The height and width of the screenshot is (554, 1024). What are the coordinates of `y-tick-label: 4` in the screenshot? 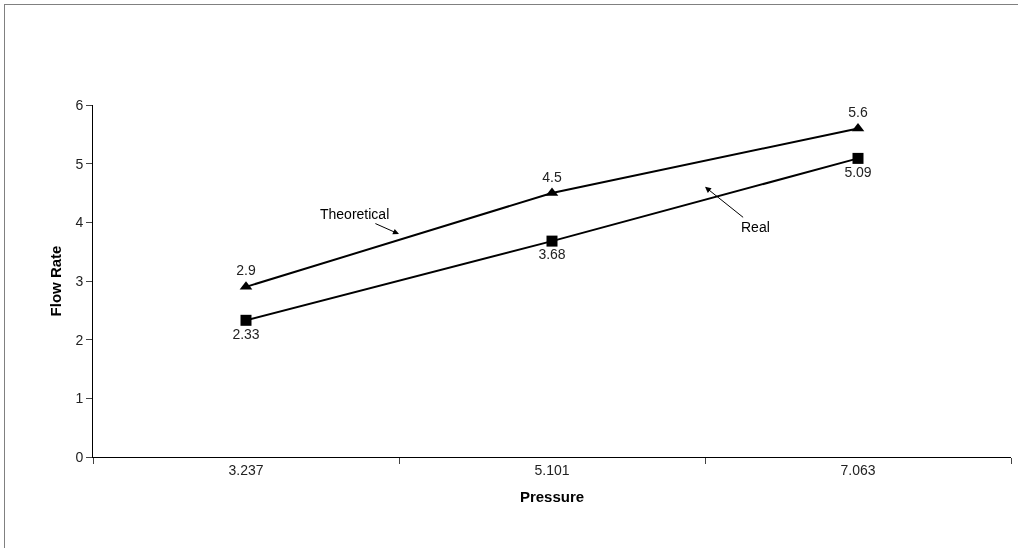 It's located at (79, 222).